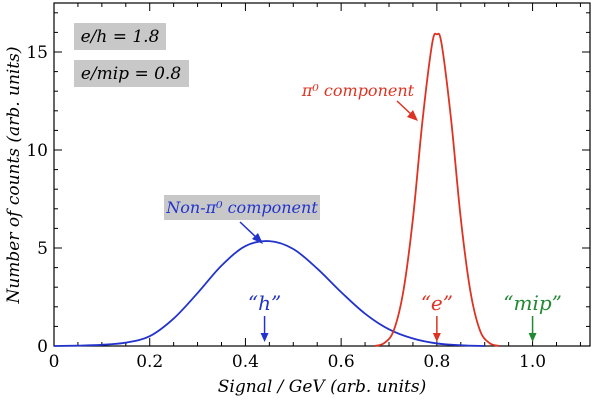 The height and width of the screenshot is (405, 594). Describe the element at coordinates (436, 362) in the screenshot. I see `x-tick-label: 0.8` at that location.